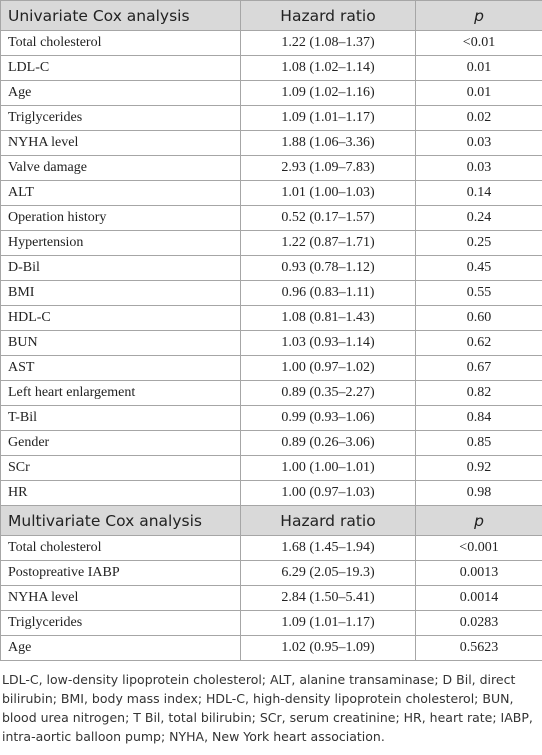 The height and width of the screenshot is (755, 542). Describe the element at coordinates (478, 648) in the screenshot. I see `p-value-cell: 0.5623` at that location.